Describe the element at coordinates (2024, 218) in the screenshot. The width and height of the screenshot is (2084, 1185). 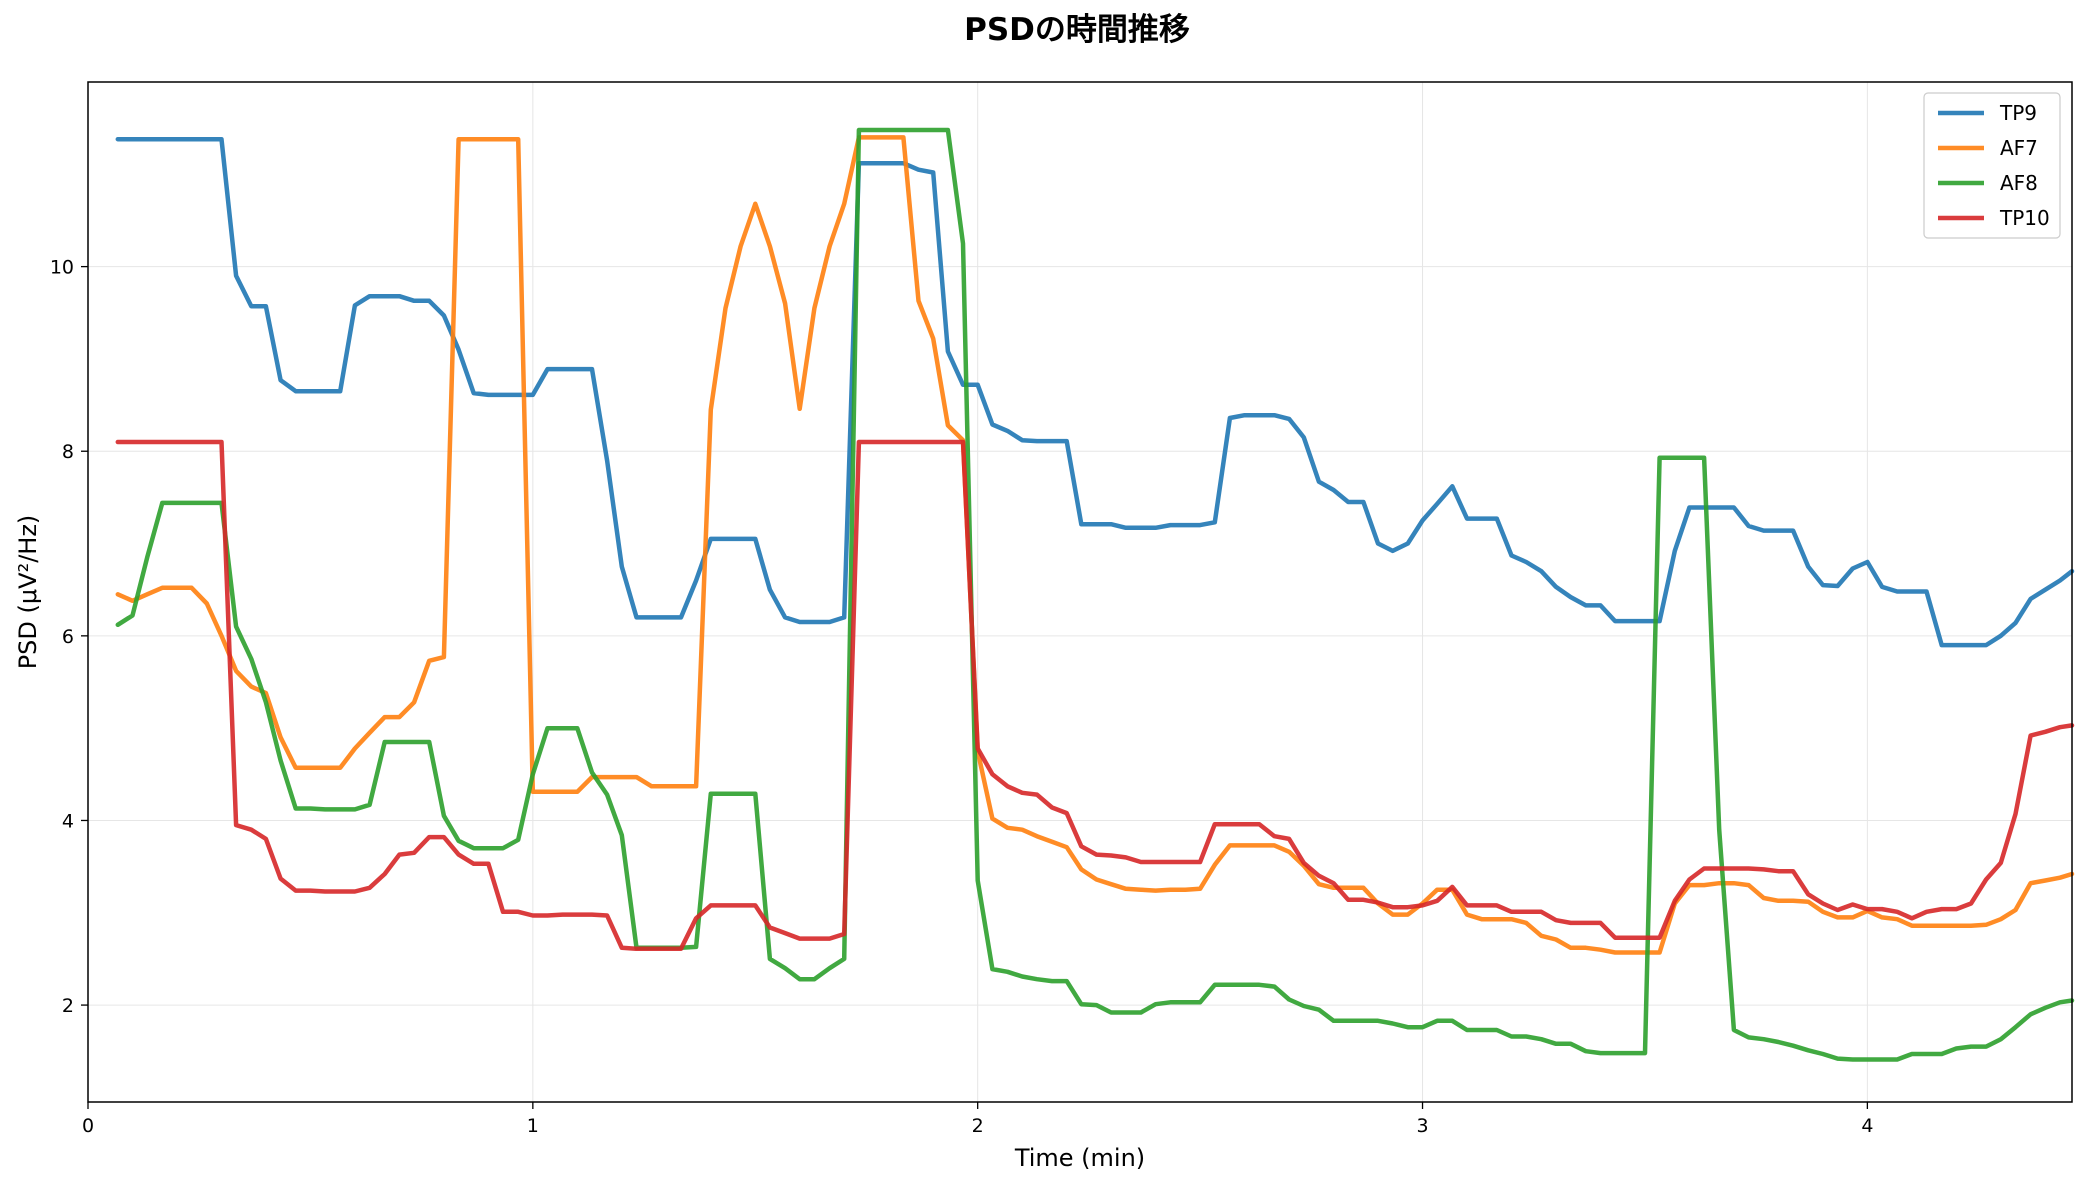
I see `legend-label-tp10: TP10` at that location.